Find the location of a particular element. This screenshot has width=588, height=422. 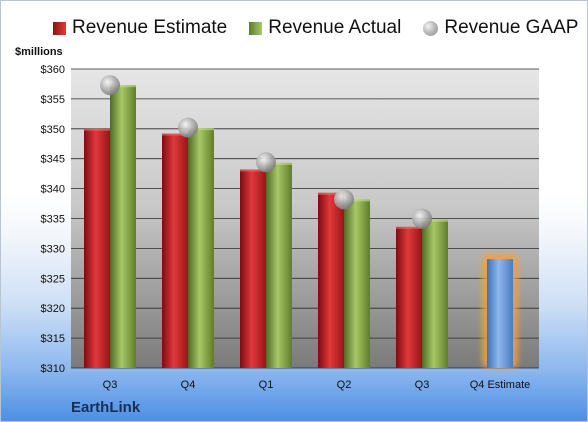

legend-item-gaap: Revenue GAAP is located at coordinates (500, 28).